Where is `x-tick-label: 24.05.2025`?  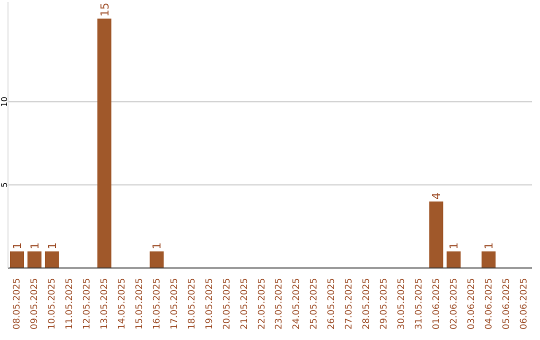
x-tick-label: 24.05.2025 is located at coordinates (297, 304).